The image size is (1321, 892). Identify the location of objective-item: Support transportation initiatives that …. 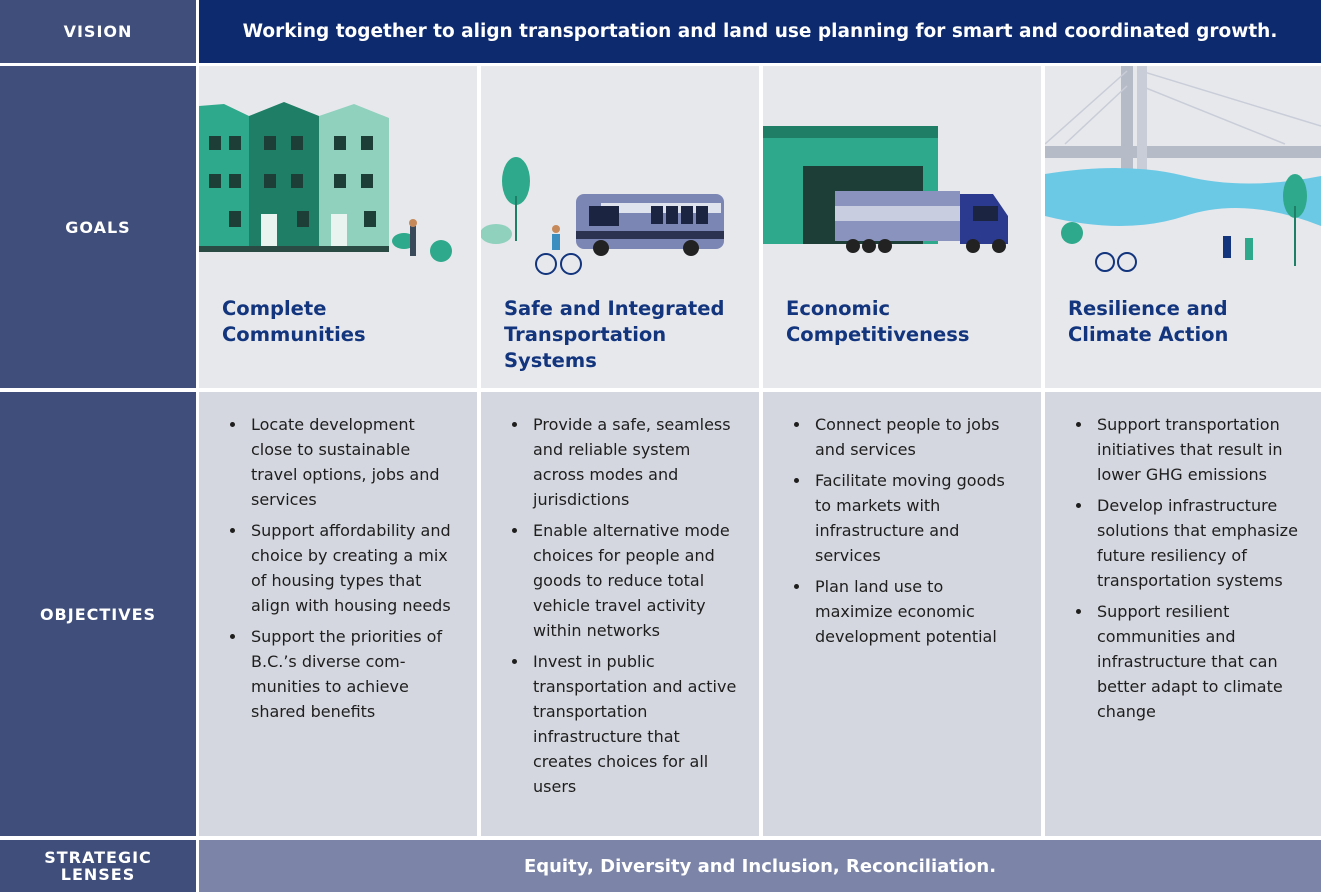
(1200, 449).